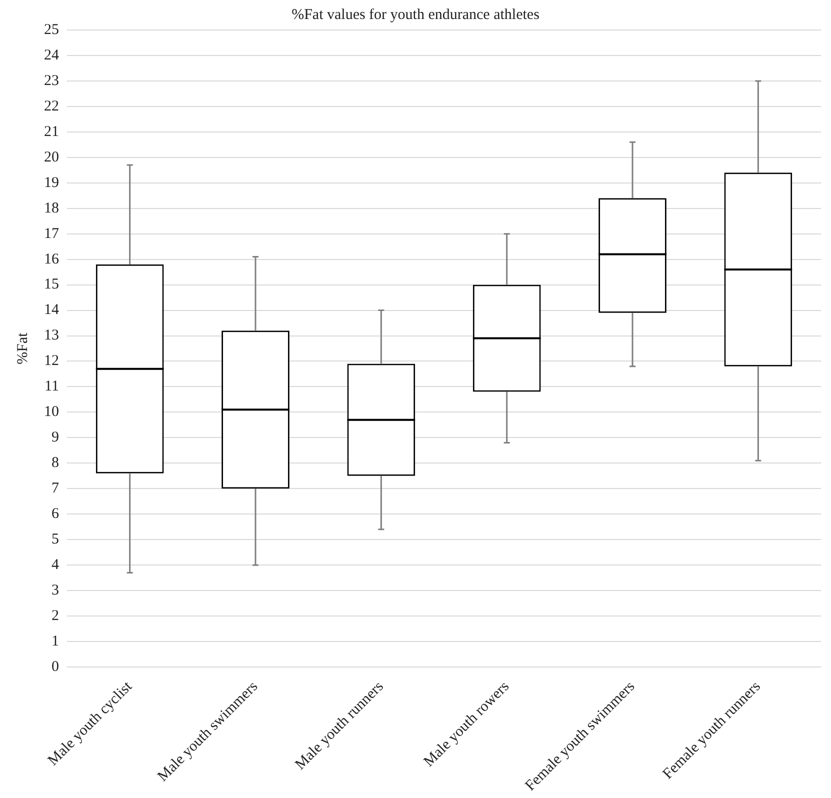 This screenshot has width=831, height=798. What do you see at coordinates (51, 412) in the screenshot?
I see `y-tick-label: 10` at bounding box center [51, 412].